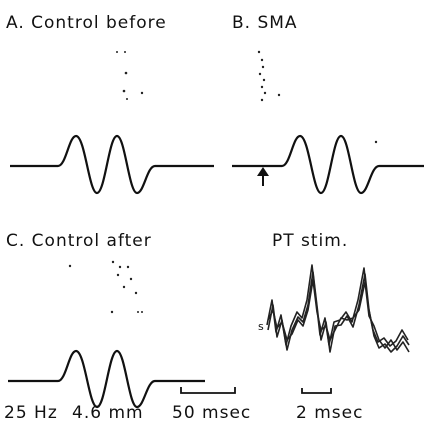 This screenshot has width=428, height=426. Describe the element at coordinates (108, 413) in the screenshot. I see `distance-label: 4.6 mm` at that location.